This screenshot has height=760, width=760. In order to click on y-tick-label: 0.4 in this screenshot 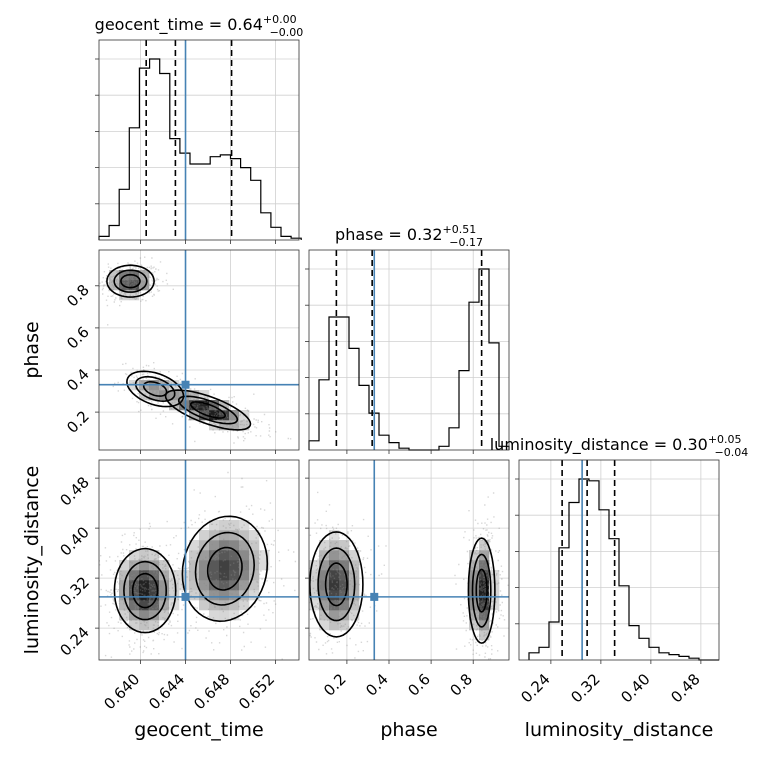, I will do `click(78, 380)`.